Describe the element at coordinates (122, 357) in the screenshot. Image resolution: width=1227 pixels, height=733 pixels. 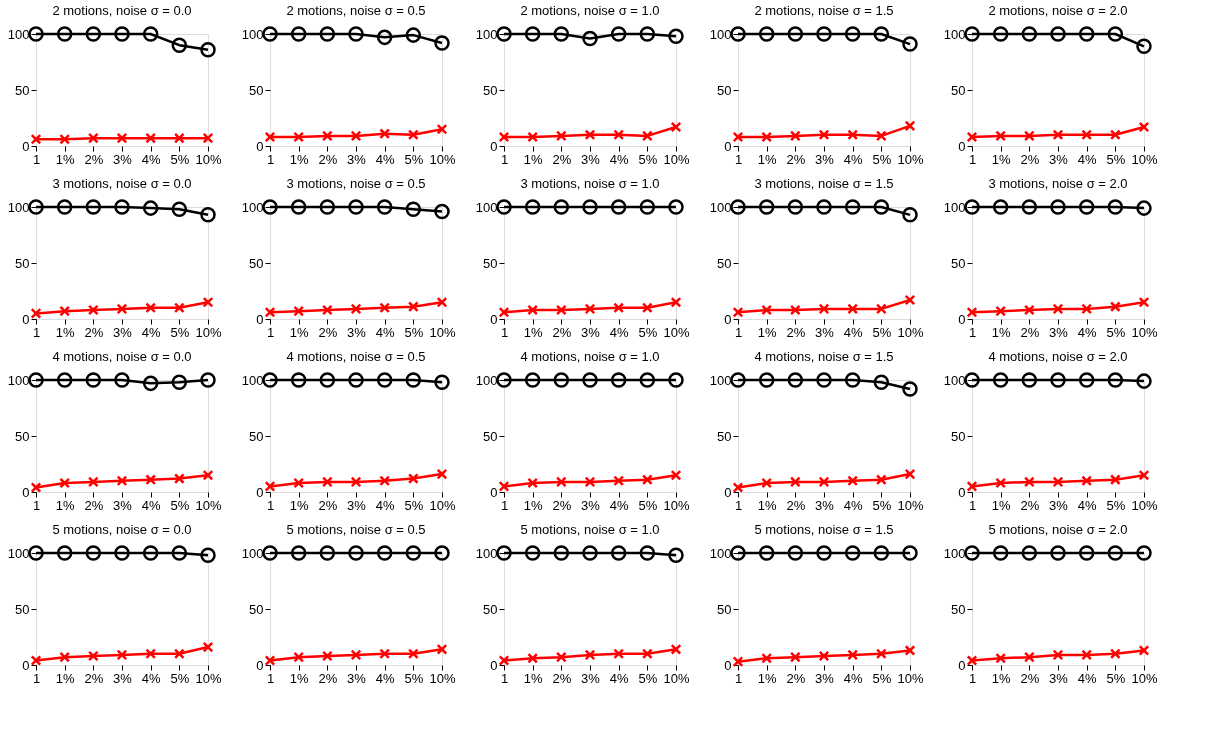
I see `chart-title: 4 motions, noise σ = 0.0` at that location.